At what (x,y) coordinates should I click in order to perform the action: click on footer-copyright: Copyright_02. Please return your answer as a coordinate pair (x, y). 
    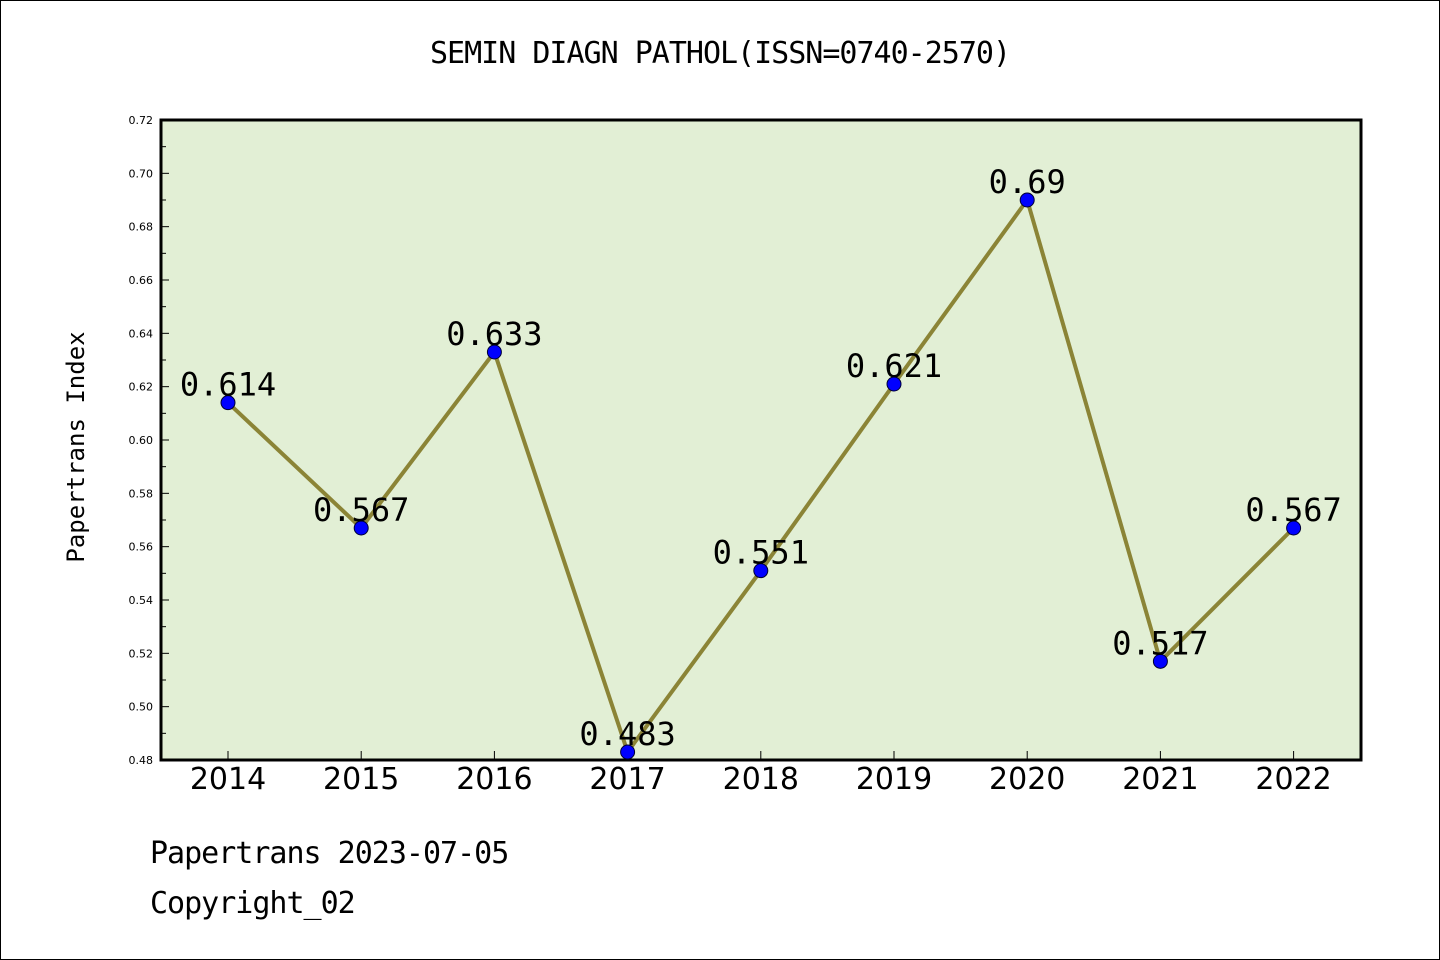
    Looking at the image, I should click on (253, 903).